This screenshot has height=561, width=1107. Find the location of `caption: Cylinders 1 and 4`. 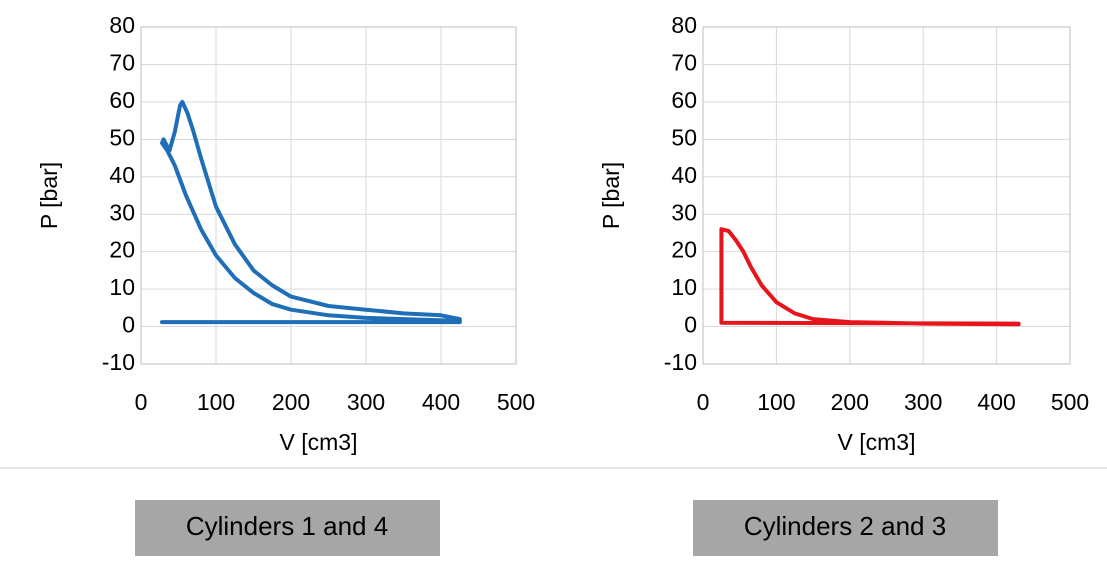

caption: Cylinders 1 and 4 is located at coordinates (287, 526).